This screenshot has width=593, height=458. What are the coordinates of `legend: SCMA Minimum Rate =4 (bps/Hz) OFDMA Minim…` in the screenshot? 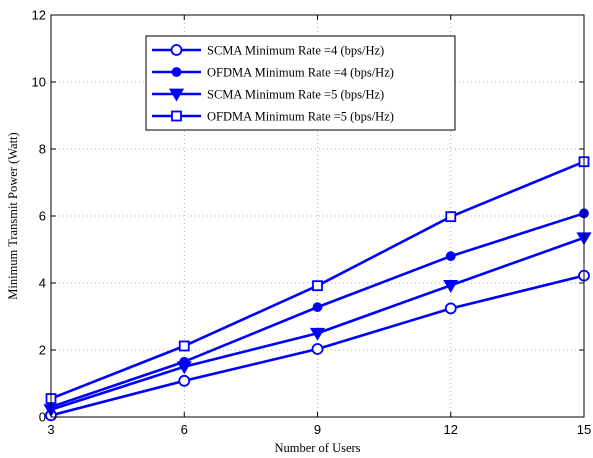 It's located at (300, 83).